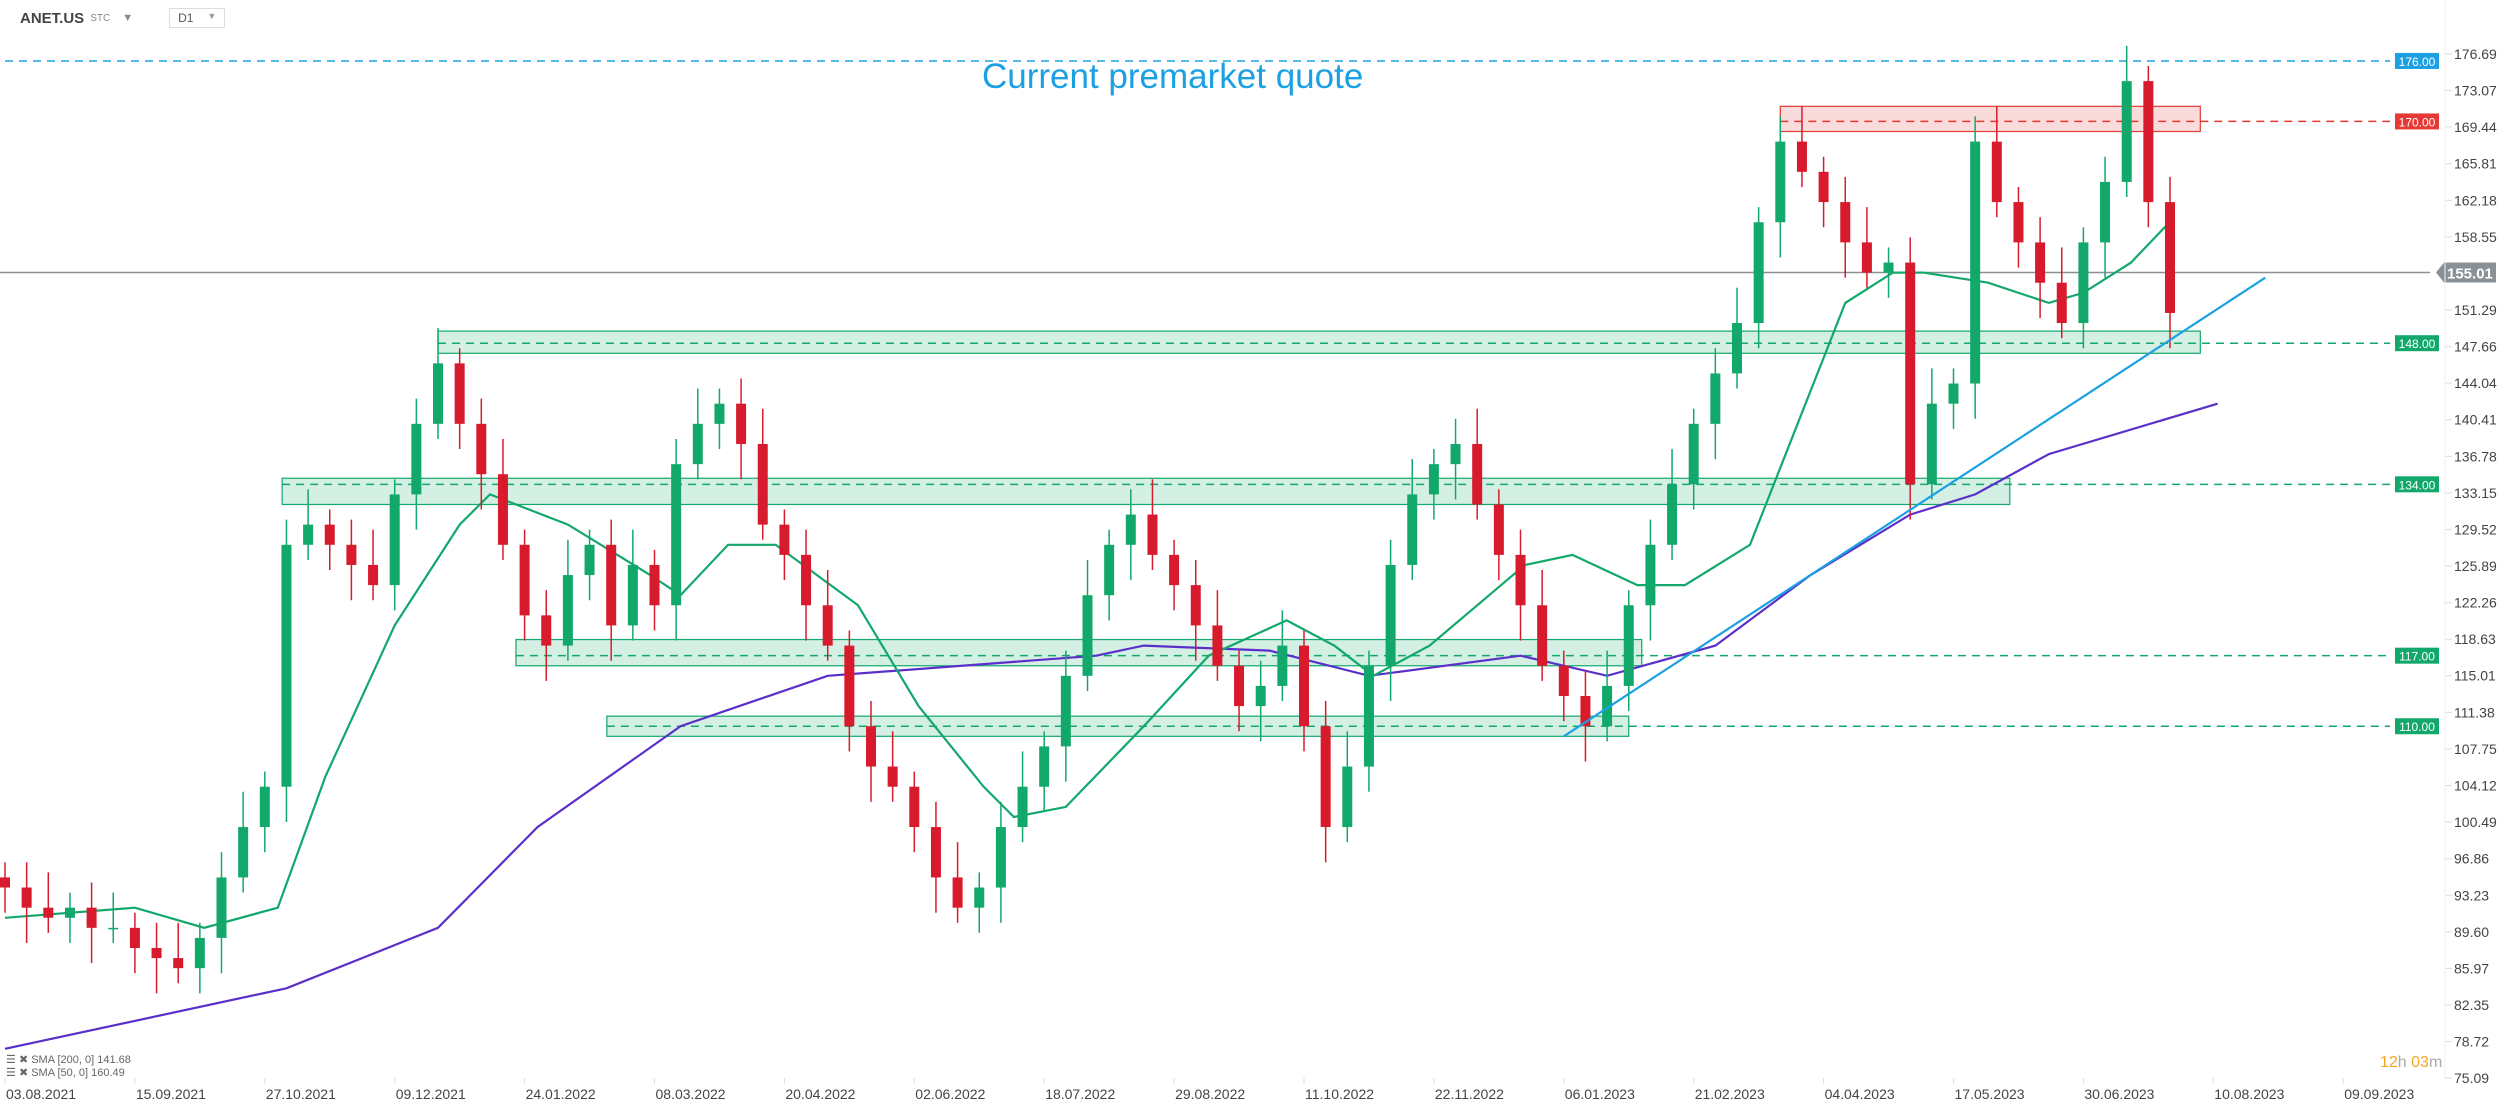 The height and width of the screenshot is (1109, 2506). I want to click on y-tick-label: 173.07, so click(2475, 90).